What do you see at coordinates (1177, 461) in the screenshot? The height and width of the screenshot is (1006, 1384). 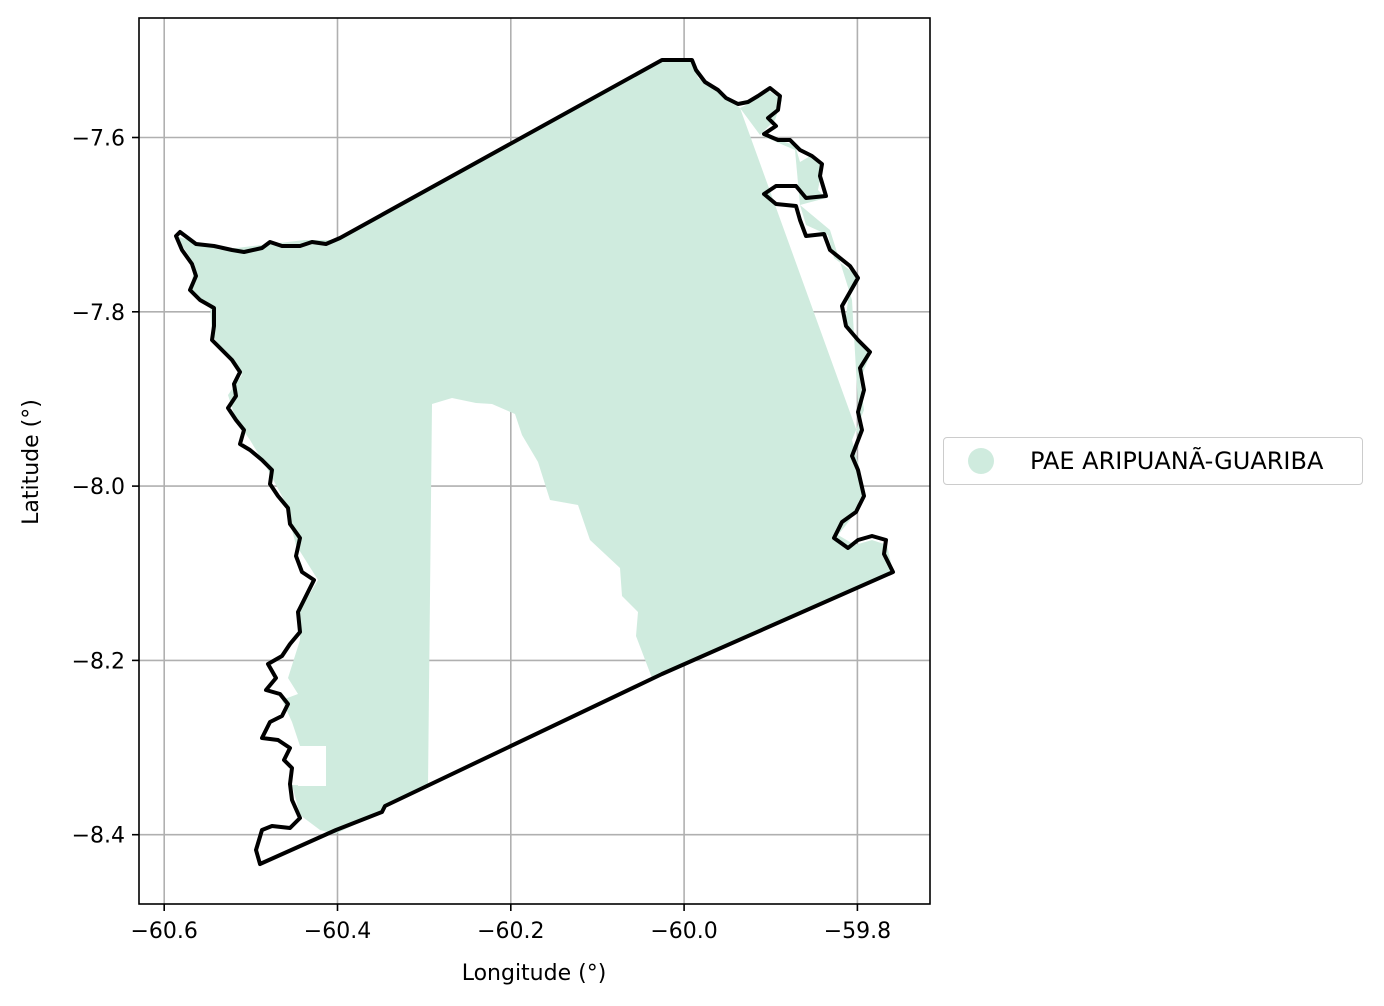 I see `legend-label: PAE ARIPUANÃ-GUARIBA` at bounding box center [1177, 461].